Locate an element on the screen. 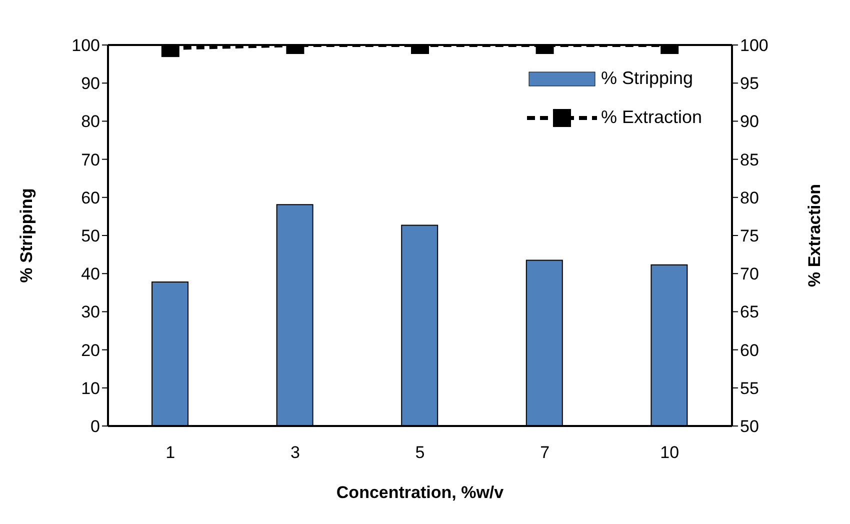 The width and height of the screenshot is (850, 524). y-tick-label: 60 is located at coordinates (90, 198).